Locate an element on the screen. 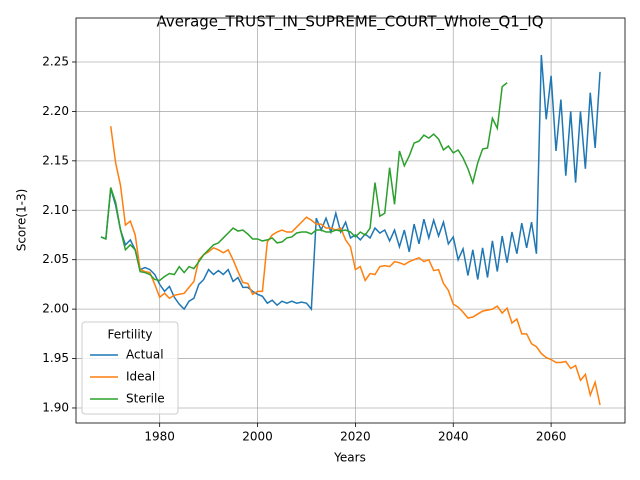 The image size is (640, 480). x-tick-label: 2060 is located at coordinates (551, 437).